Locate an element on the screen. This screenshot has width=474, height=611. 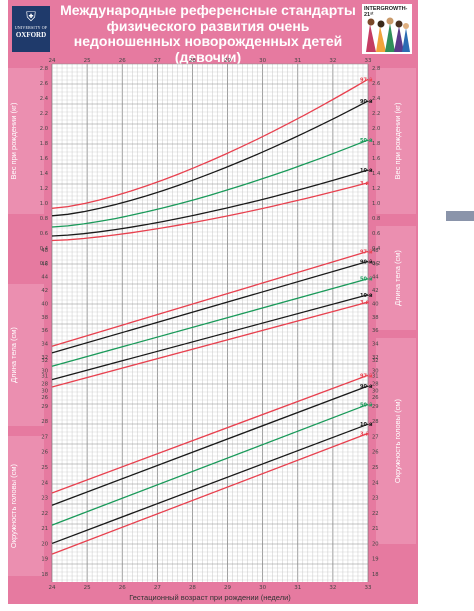
y-tick-label-right: 1.8 is located at coordinates (376, 144).